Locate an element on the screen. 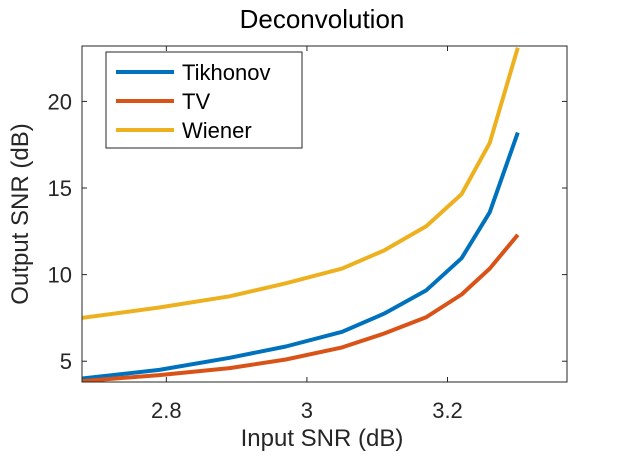 The height and width of the screenshot is (458, 625). legend: Tikhonov TV Wiener is located at coordinates (204, 100).